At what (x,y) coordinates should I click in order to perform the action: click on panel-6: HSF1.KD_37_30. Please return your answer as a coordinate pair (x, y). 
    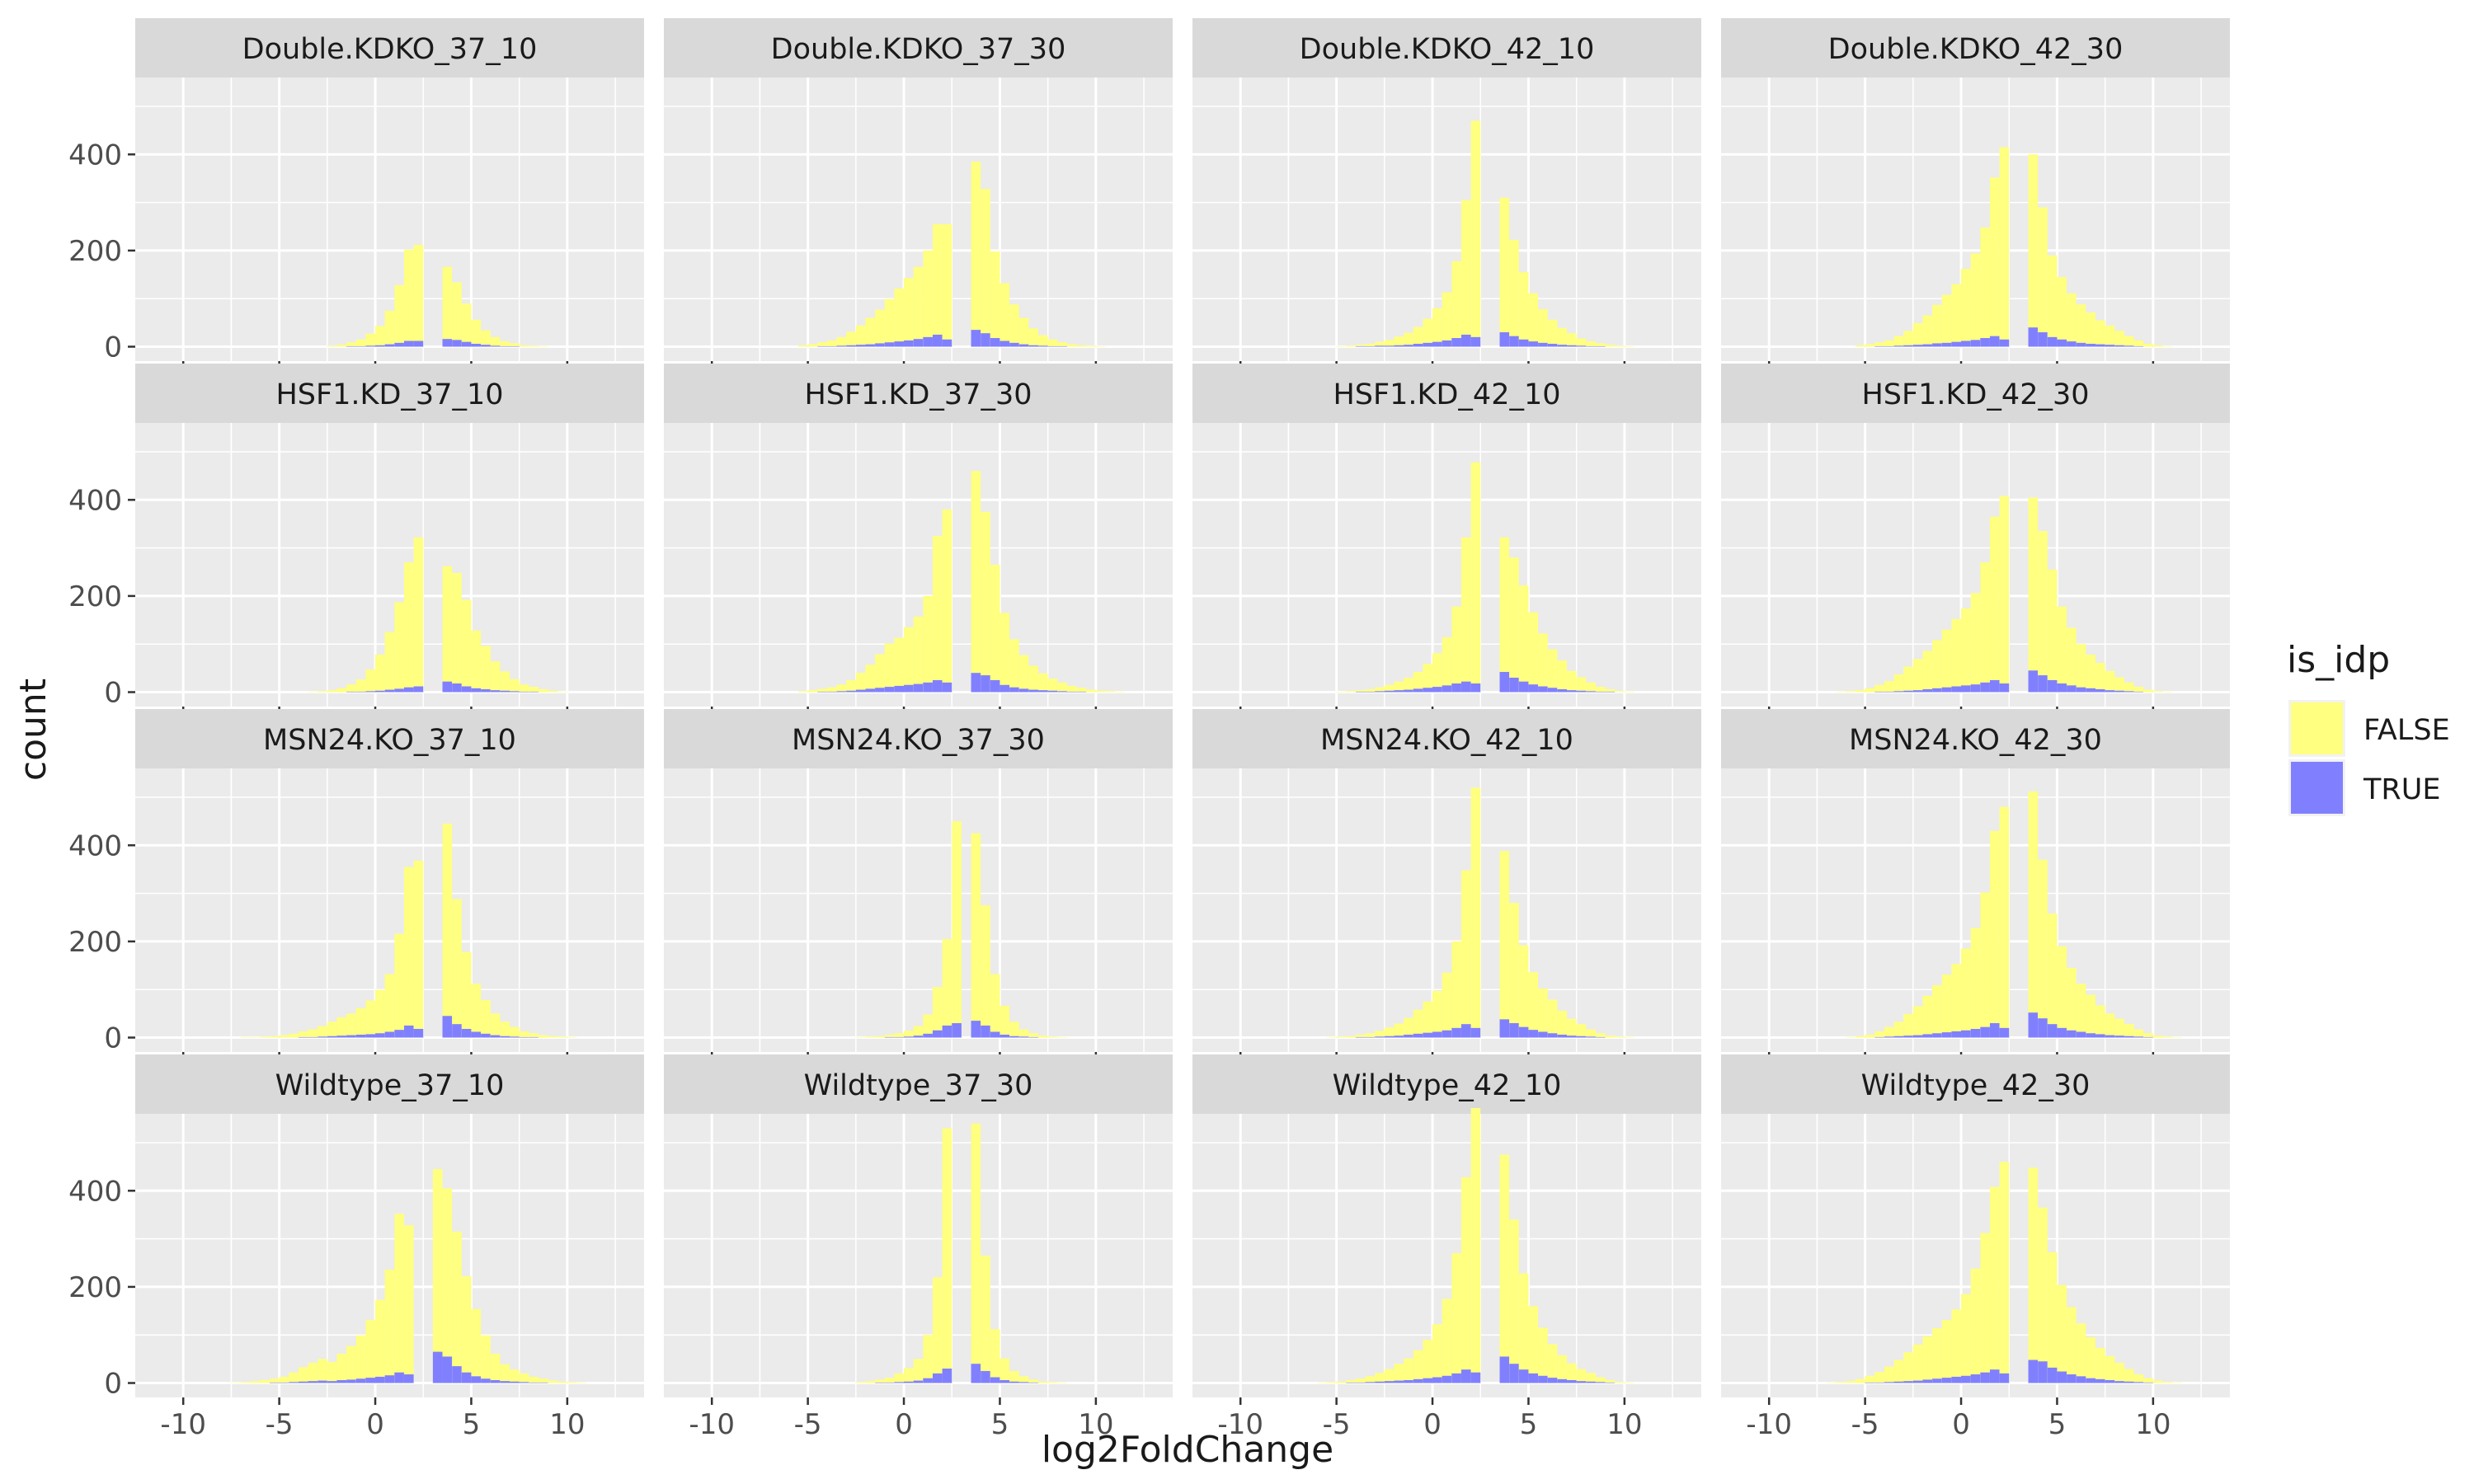
    Looking at the image, I should click on (918, 539).